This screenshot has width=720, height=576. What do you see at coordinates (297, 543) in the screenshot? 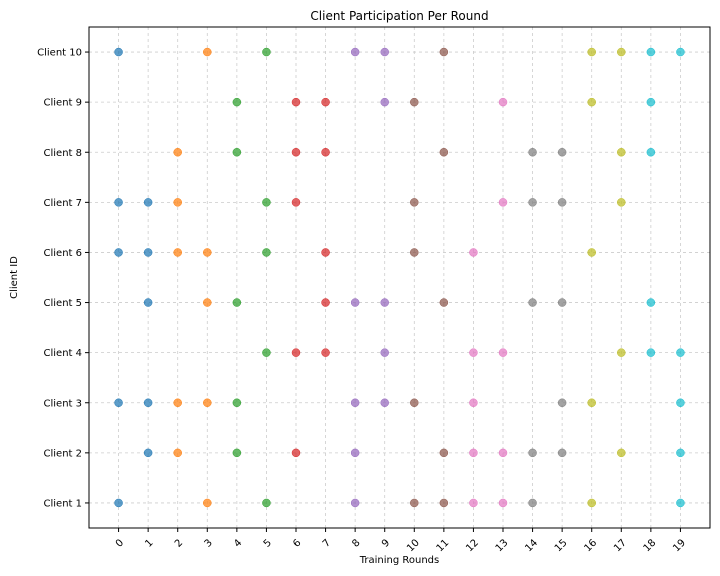
I see `x-tick-label: 6` at bounding box center [297, 543].